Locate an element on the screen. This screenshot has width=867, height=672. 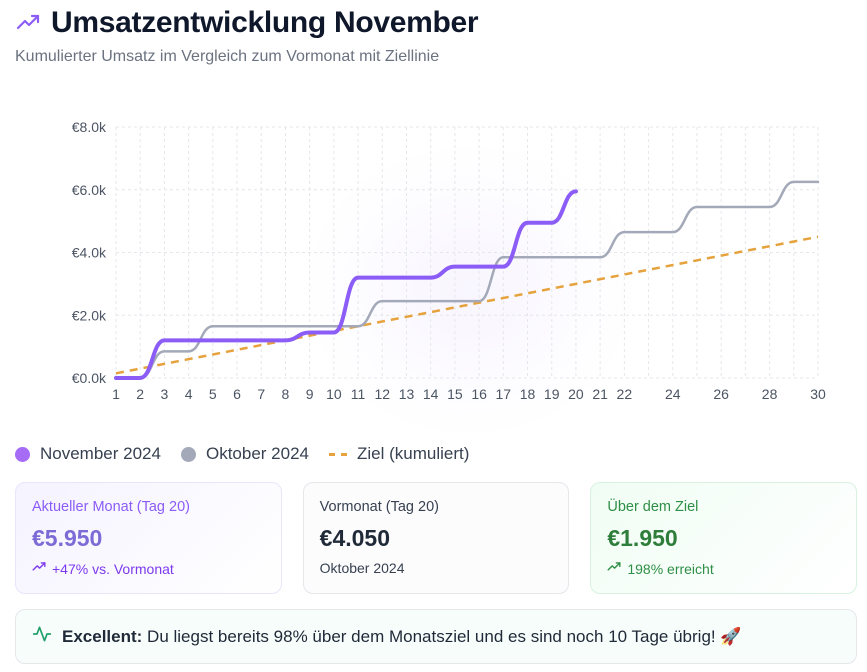
x-tick-label: 24 is located at coordinates (673, 394).